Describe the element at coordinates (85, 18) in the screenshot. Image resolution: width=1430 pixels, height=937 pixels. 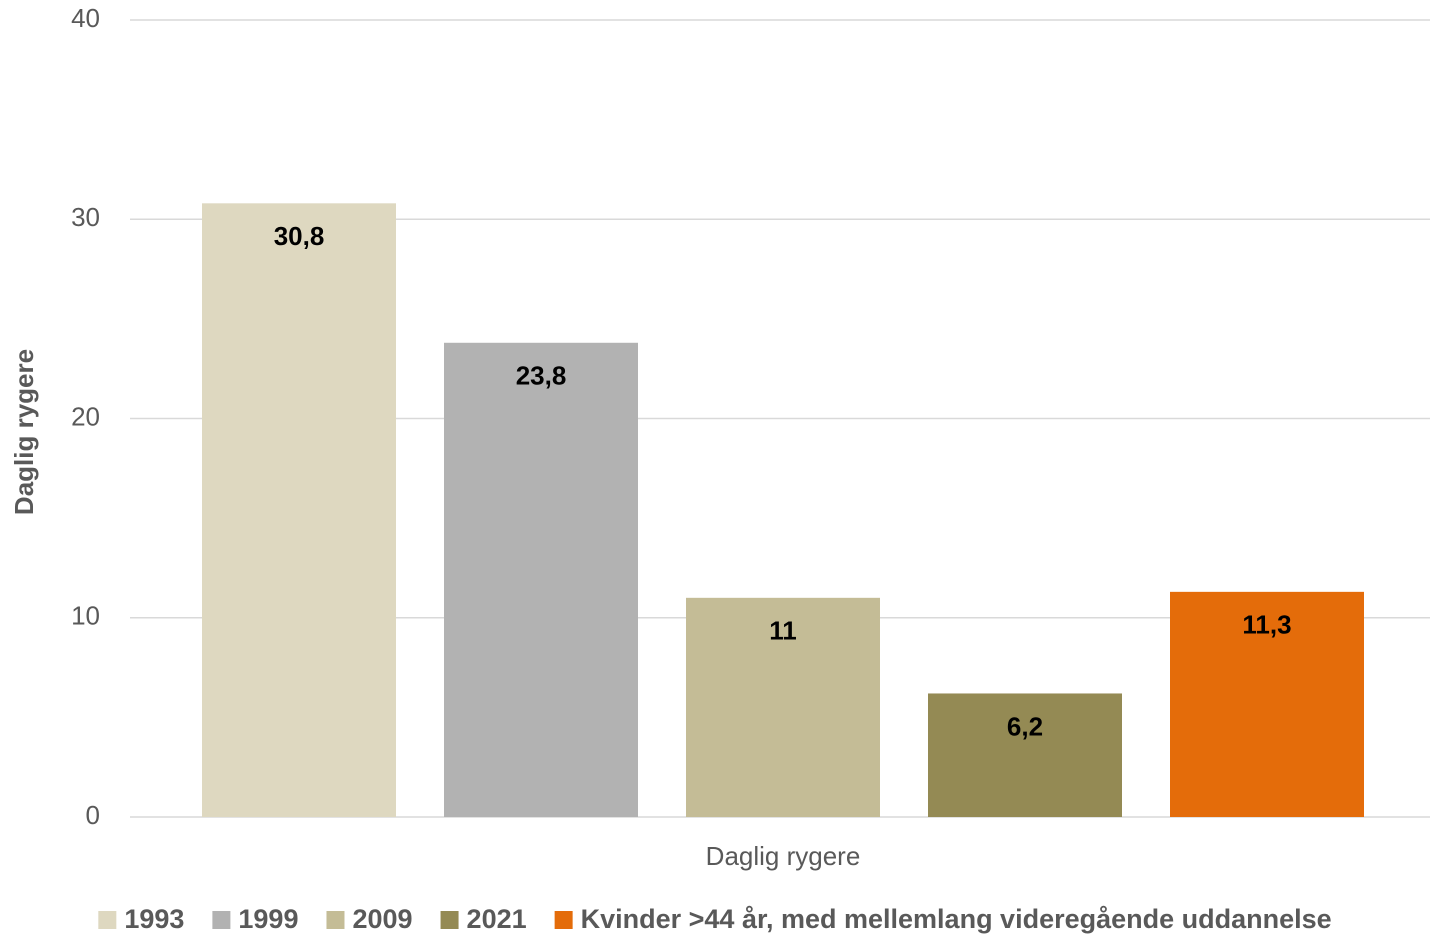
I see `y-tick-label: 40` at that location.